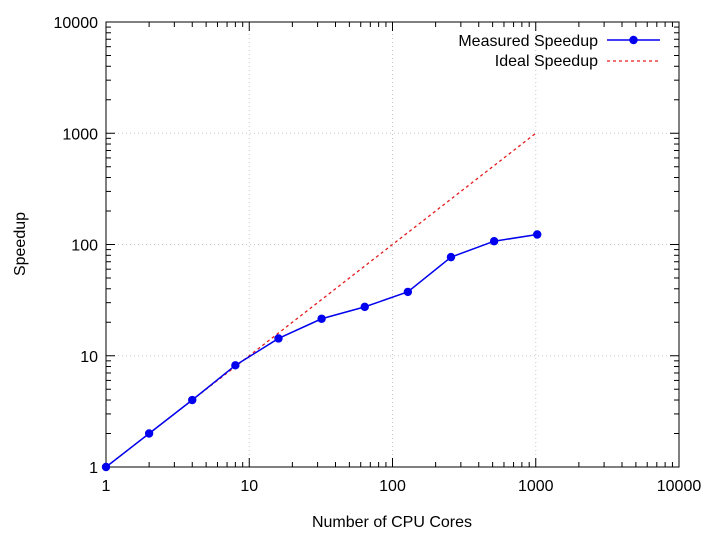 The image size is (710, 533). Describe the element at coordinates (633, 40) in the screenshot. I see `legend-marker-measured` at that location.